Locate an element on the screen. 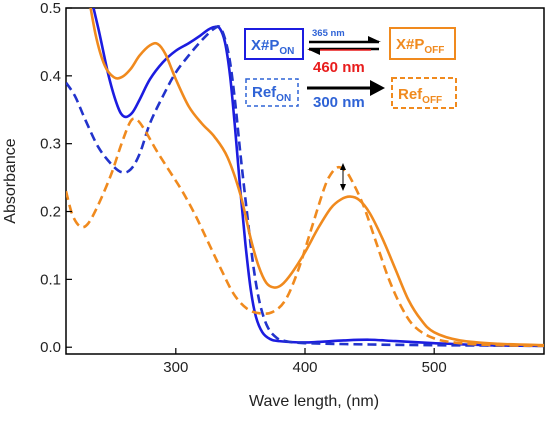  ref-on-box is located at coordinates (272, 92).